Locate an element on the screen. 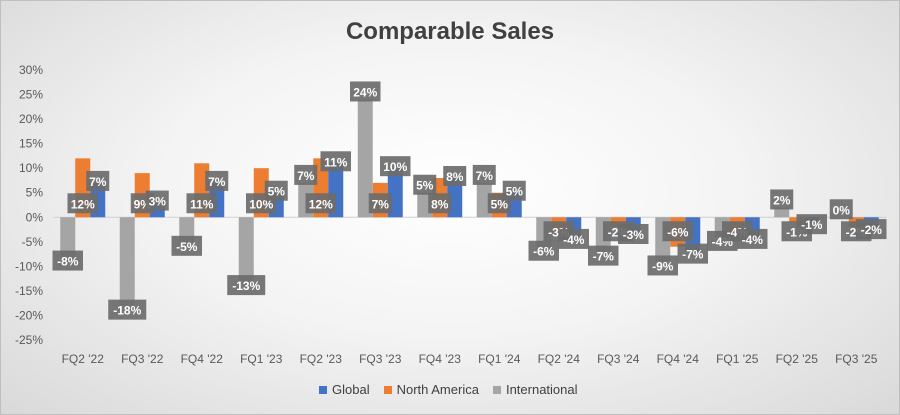 This screenshot has width=900, height=415. legend-label: North America is located at coordinates (437, 389).